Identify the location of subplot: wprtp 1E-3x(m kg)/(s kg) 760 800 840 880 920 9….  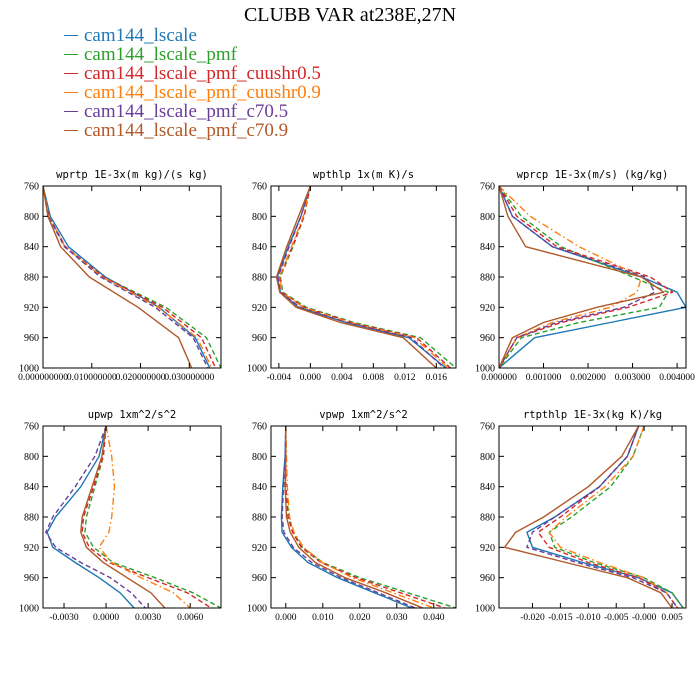
(120, 276).